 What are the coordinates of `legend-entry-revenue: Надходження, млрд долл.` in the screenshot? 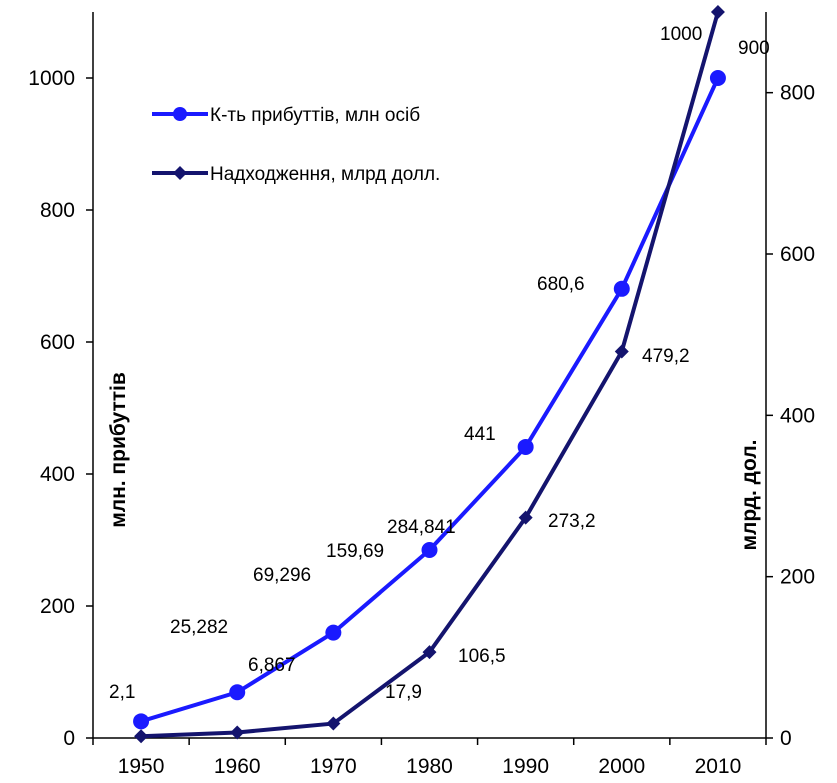 It's located at (296, 174).